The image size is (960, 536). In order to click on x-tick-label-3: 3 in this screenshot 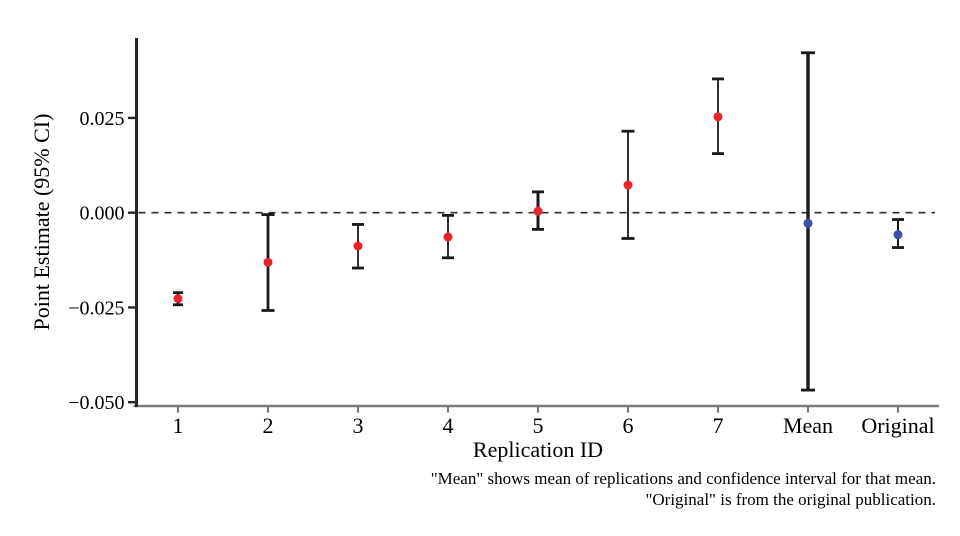, I will do `click(358, 425)`.